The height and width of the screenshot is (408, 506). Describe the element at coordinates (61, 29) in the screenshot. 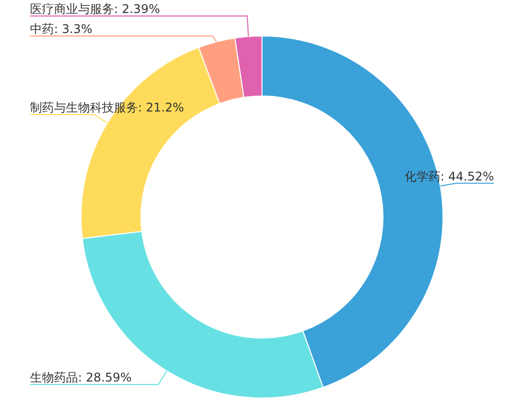

I see `slice-label: 中药: 3.3%` at that location.